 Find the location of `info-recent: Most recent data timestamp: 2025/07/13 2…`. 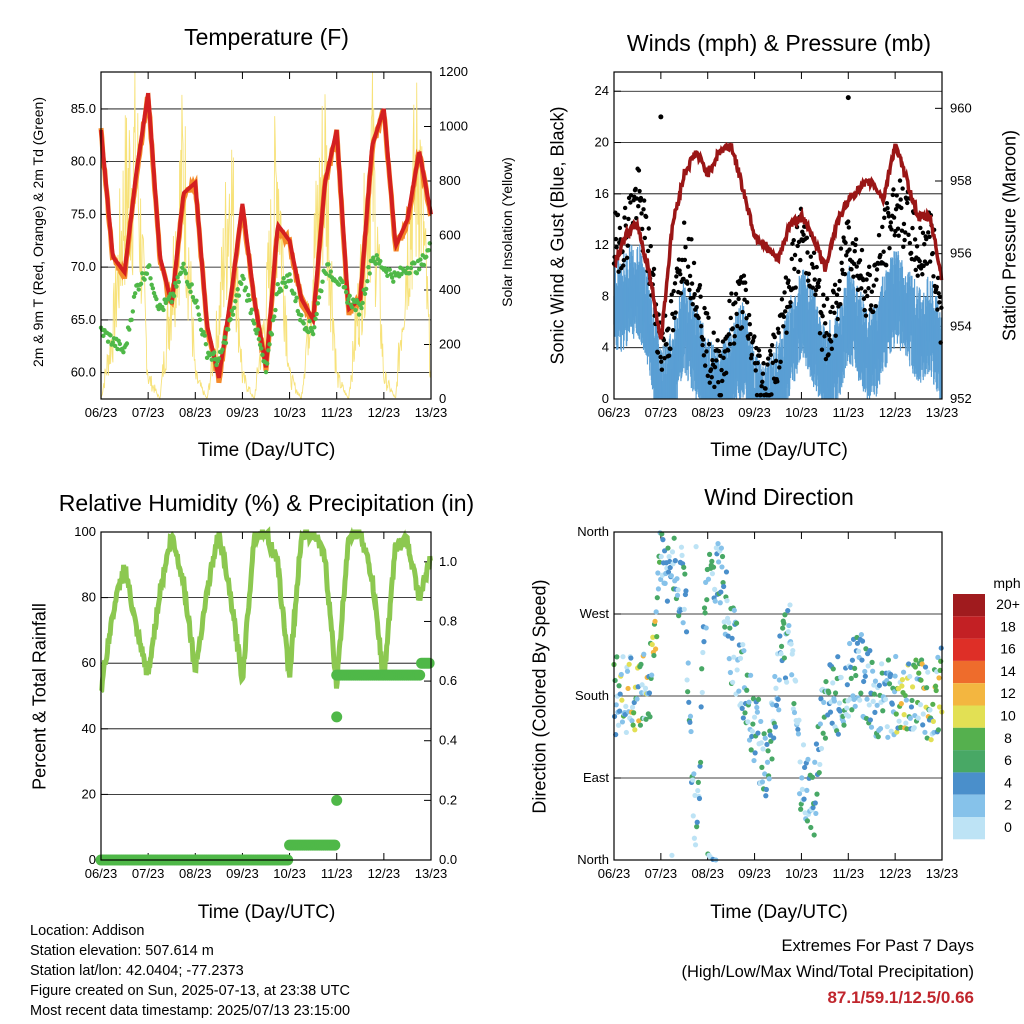

info-recent: Most recent data timestamp: 2025/07/13 2… is located at coordinates (190, 1011).